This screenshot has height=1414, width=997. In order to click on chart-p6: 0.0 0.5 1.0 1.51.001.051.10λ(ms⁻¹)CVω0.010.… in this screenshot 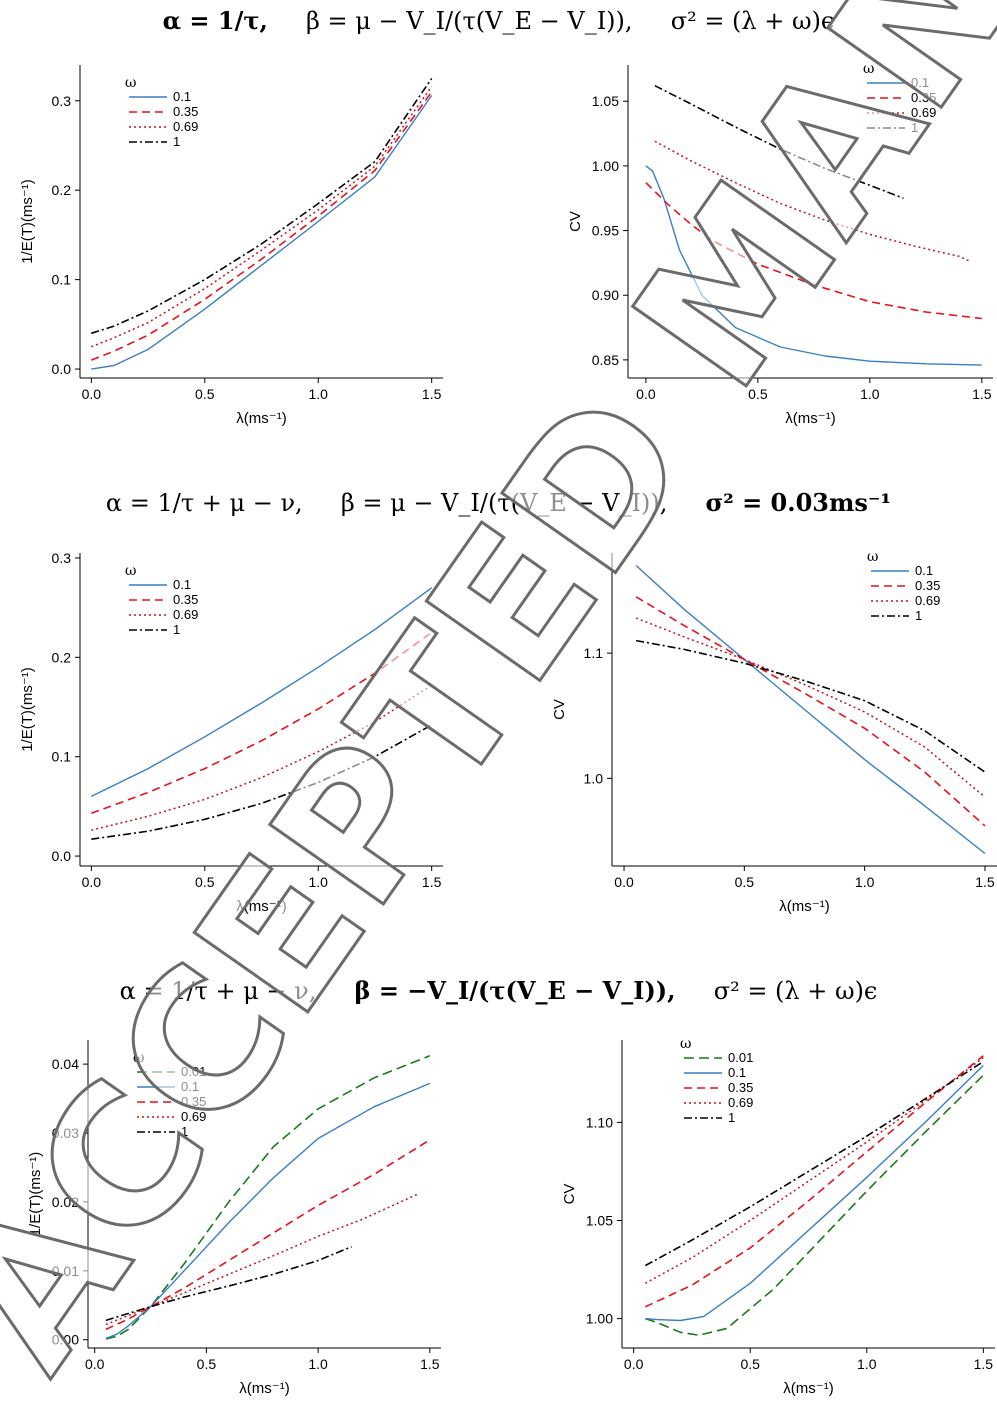, I will do `click(778, 1216)`.